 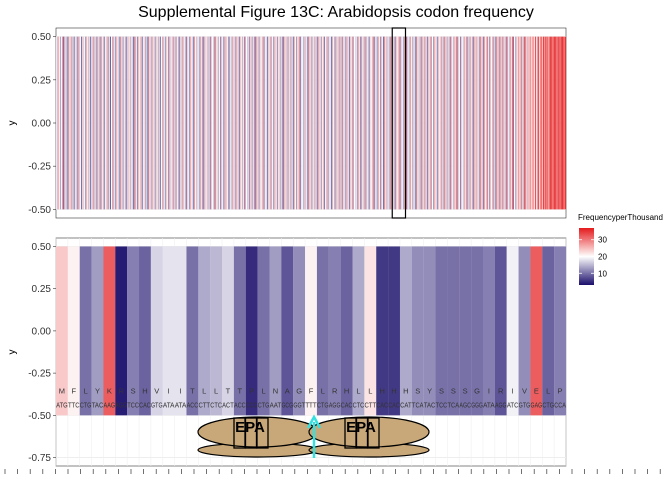 I want to click on codon-label: ATG, so click(x=62, y=405).